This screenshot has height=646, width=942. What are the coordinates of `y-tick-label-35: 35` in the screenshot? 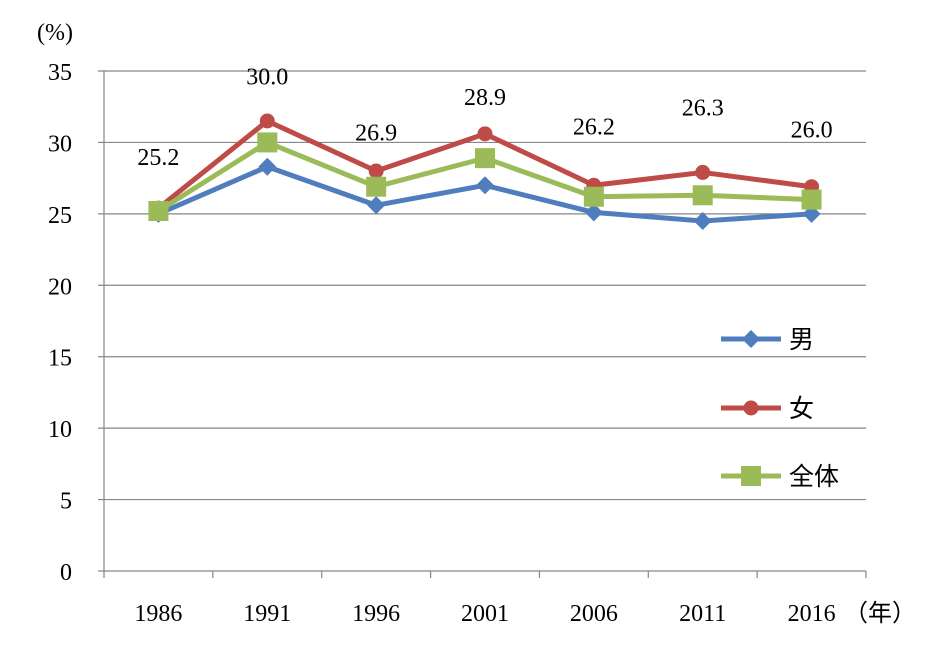 It's located at (60, 73).